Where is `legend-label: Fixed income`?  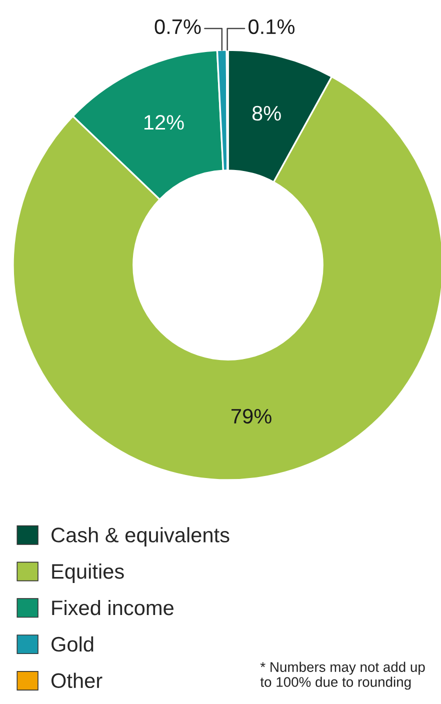
legend-label: Fixed income is located at coordinates (113, 608).